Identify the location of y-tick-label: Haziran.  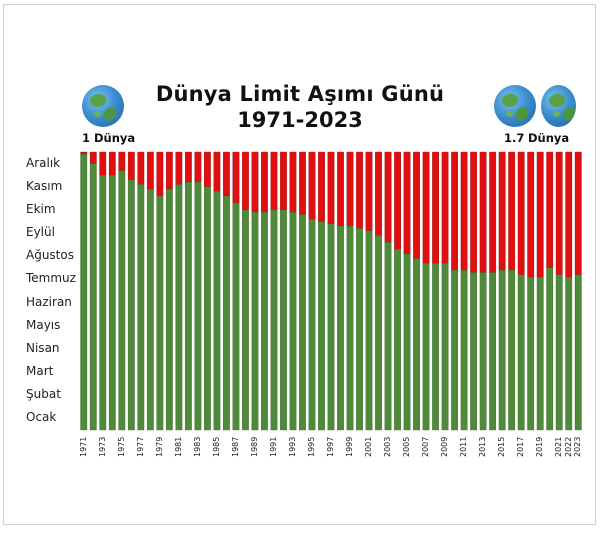
(49, 301).